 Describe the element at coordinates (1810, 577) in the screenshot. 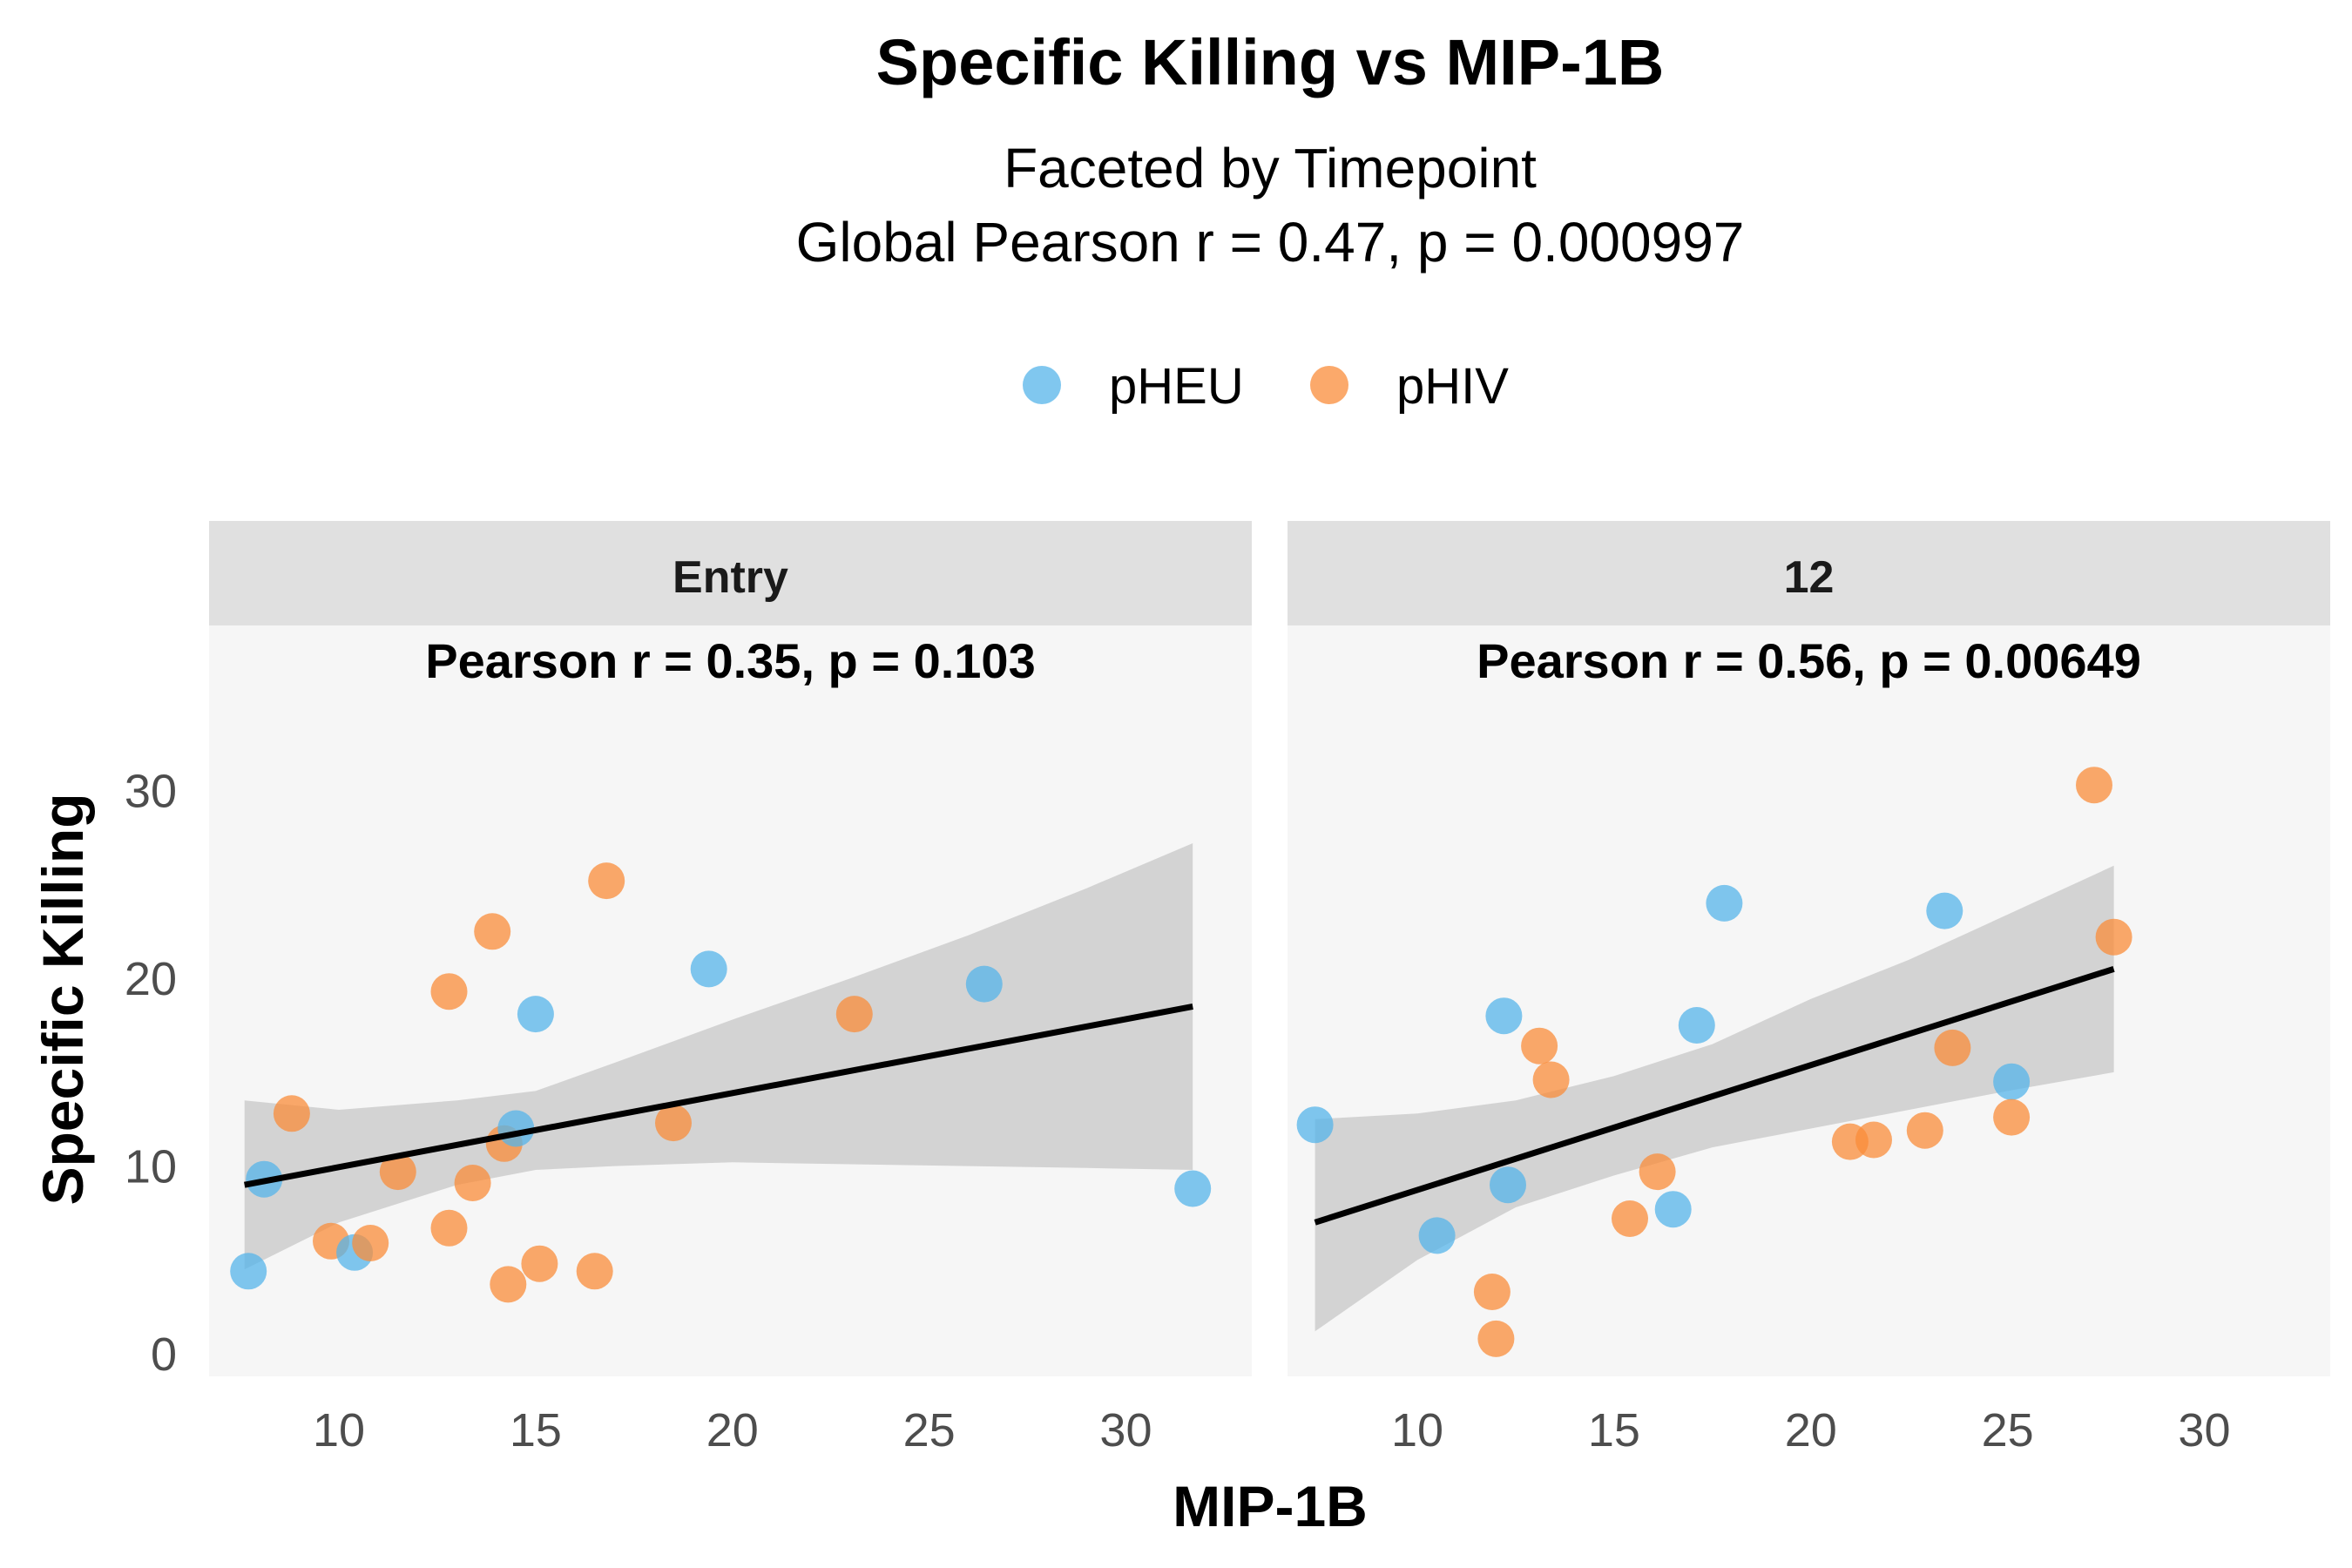

I see `facet-strip-label: 12` at that location.